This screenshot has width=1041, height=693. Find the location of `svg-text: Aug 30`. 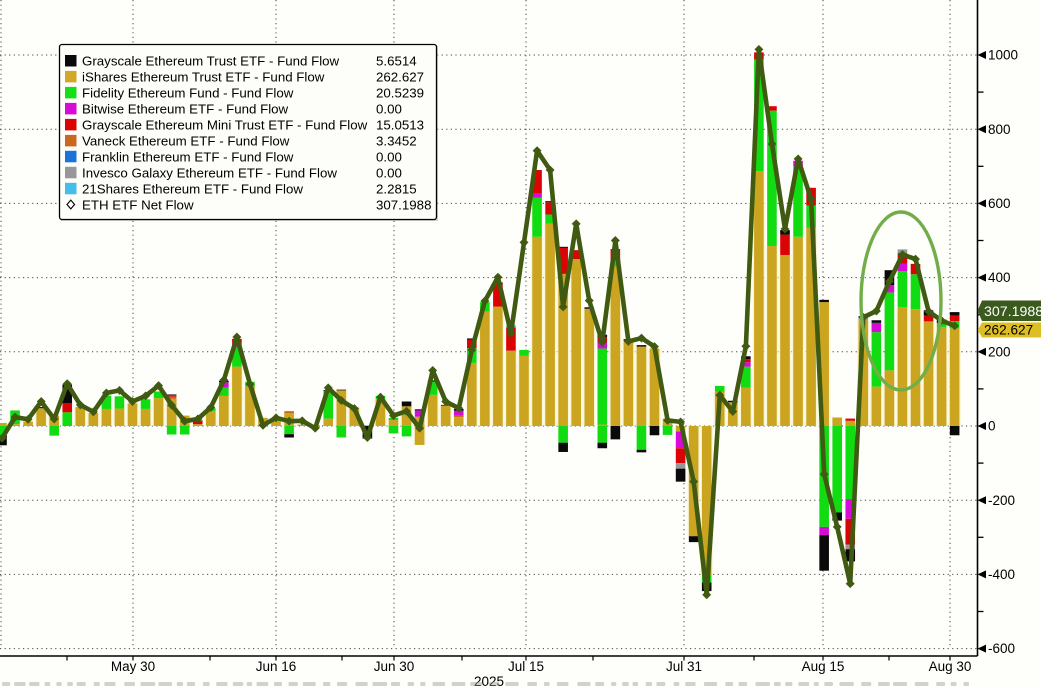

svg-text: Aug 30 is located at coordinates (950, 666).